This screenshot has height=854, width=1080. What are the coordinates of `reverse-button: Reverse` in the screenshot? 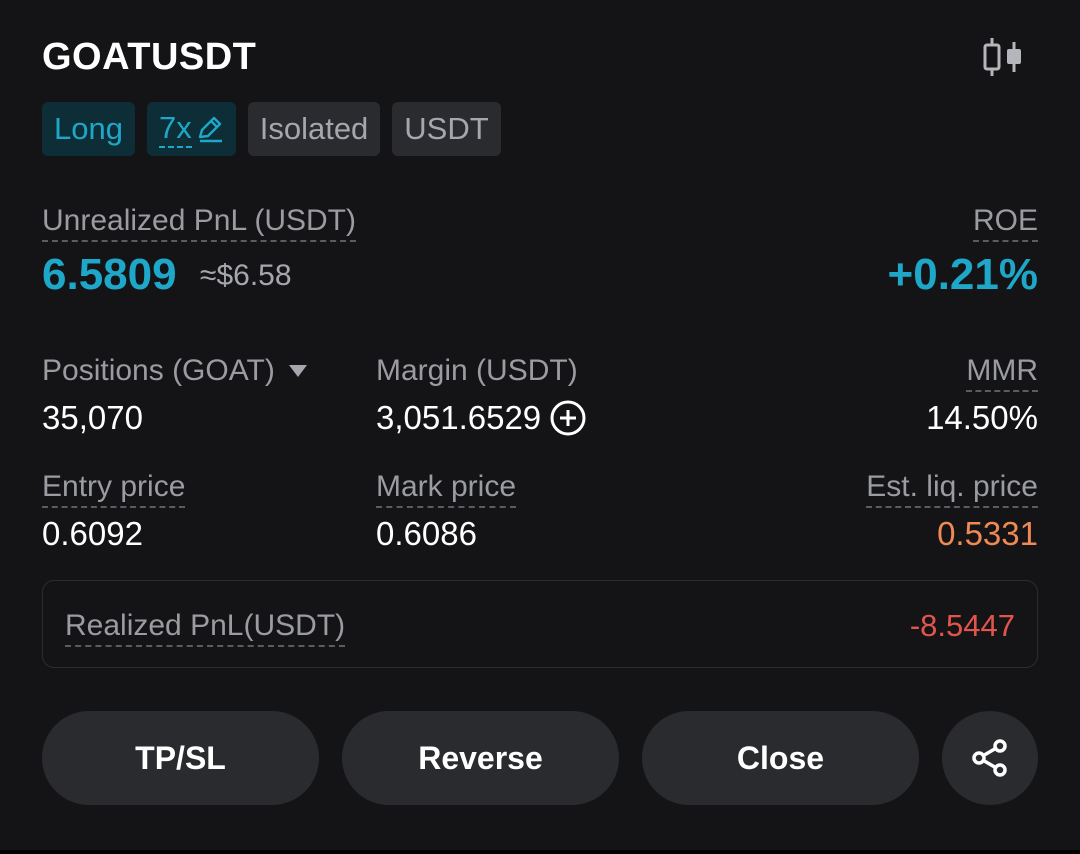 It's located at (480, 758).